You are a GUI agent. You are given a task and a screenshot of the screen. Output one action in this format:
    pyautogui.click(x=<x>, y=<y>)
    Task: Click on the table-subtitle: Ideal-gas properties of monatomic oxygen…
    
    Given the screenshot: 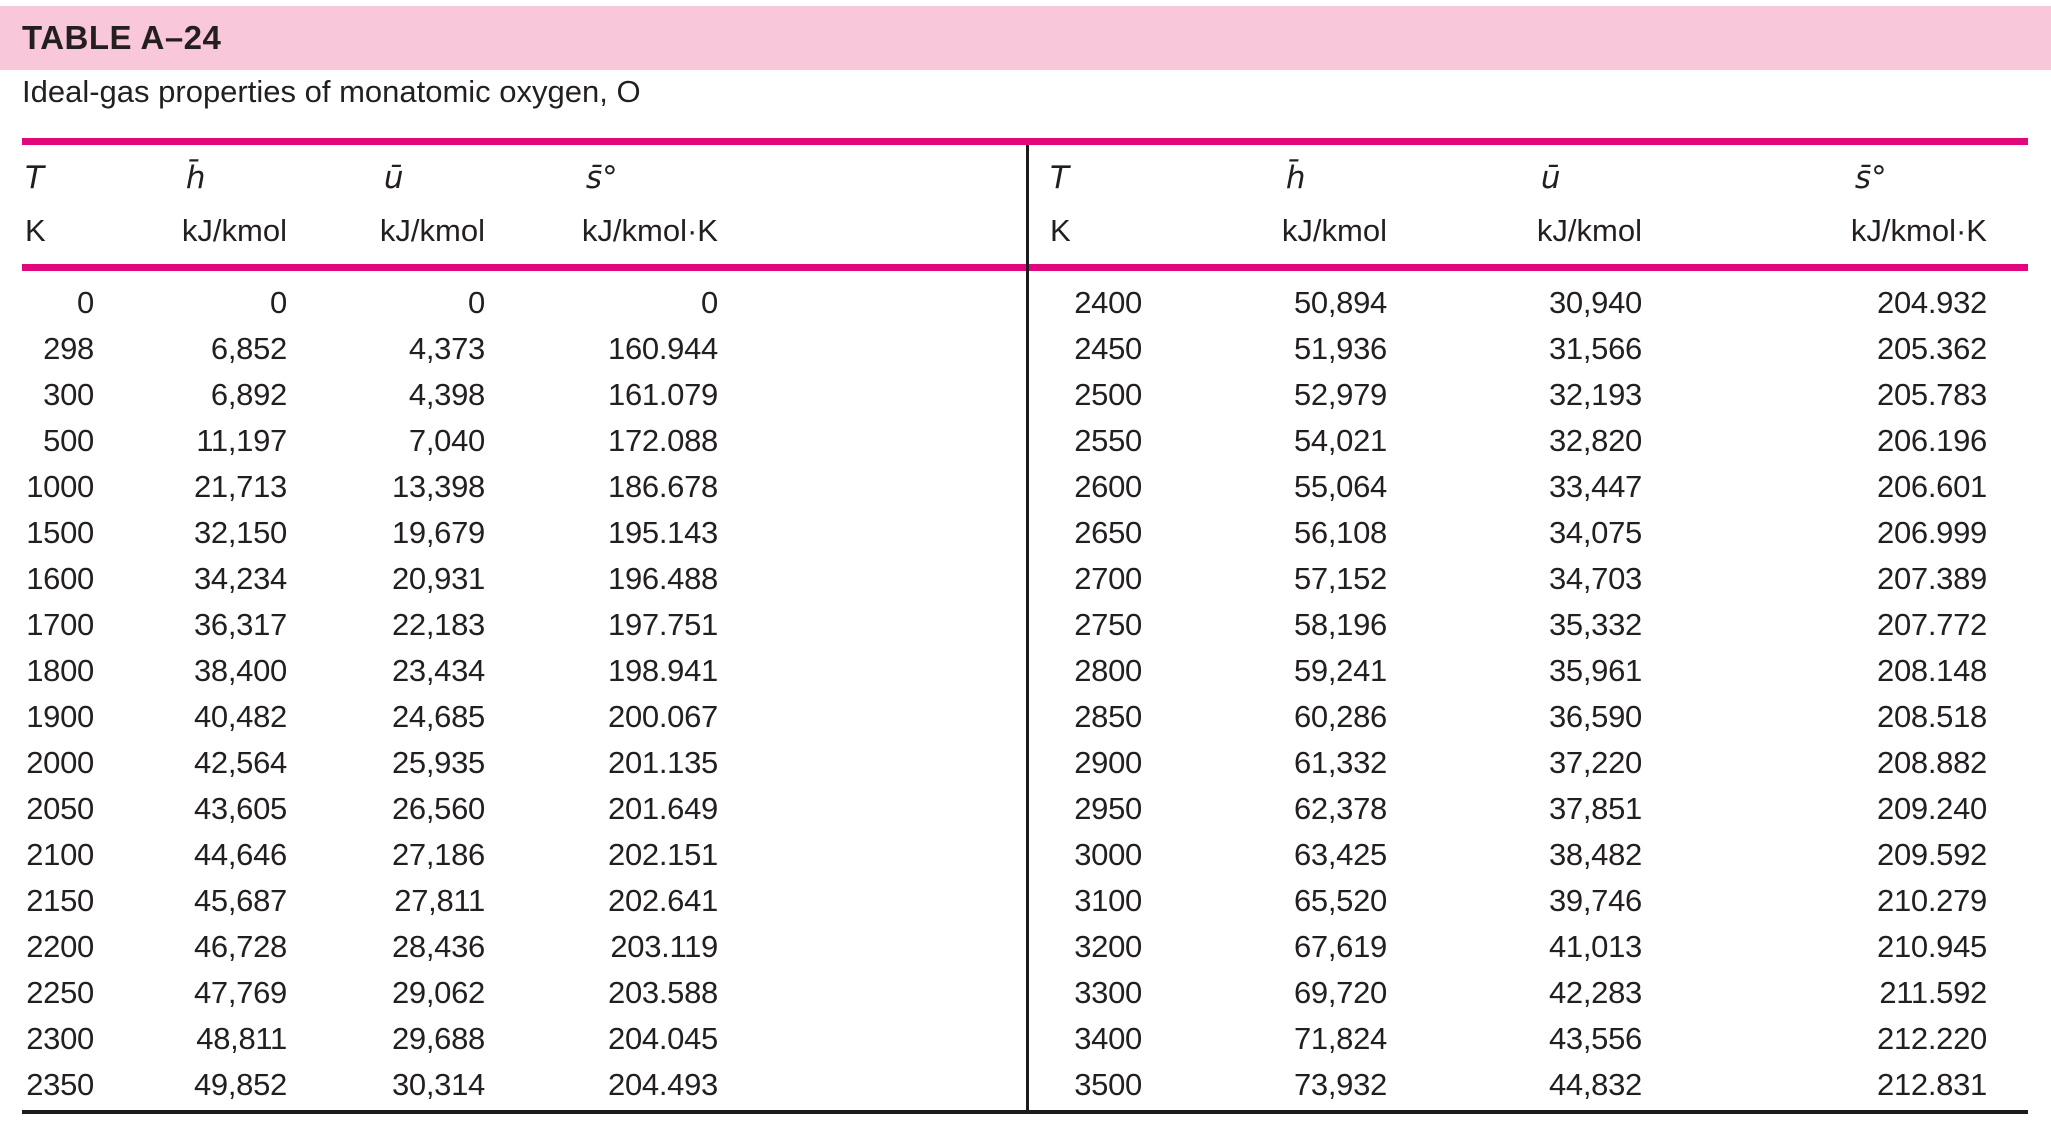 What is the action you would take?
    pyautogui.click(x=331, y=91)
    